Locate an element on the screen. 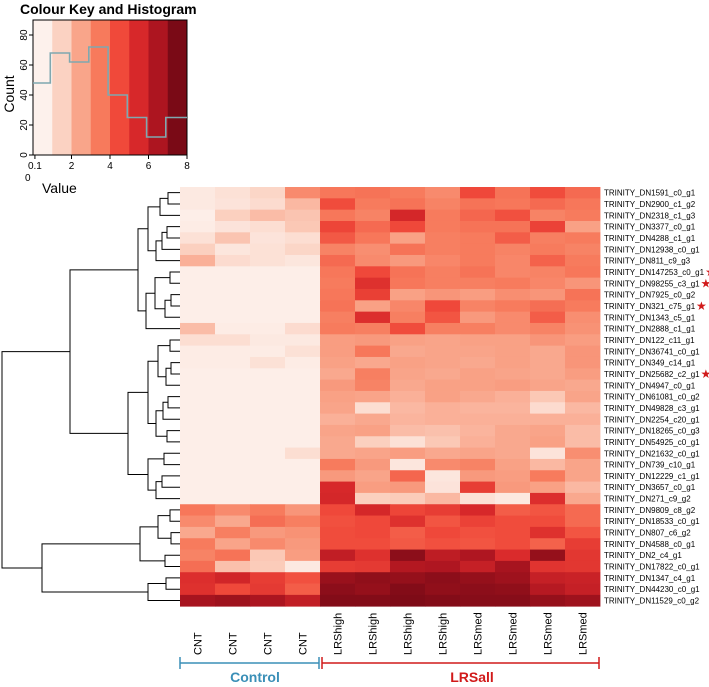  row-label: TRINITY_DN54925_c0_g1 is located at coordinates (652, 442).